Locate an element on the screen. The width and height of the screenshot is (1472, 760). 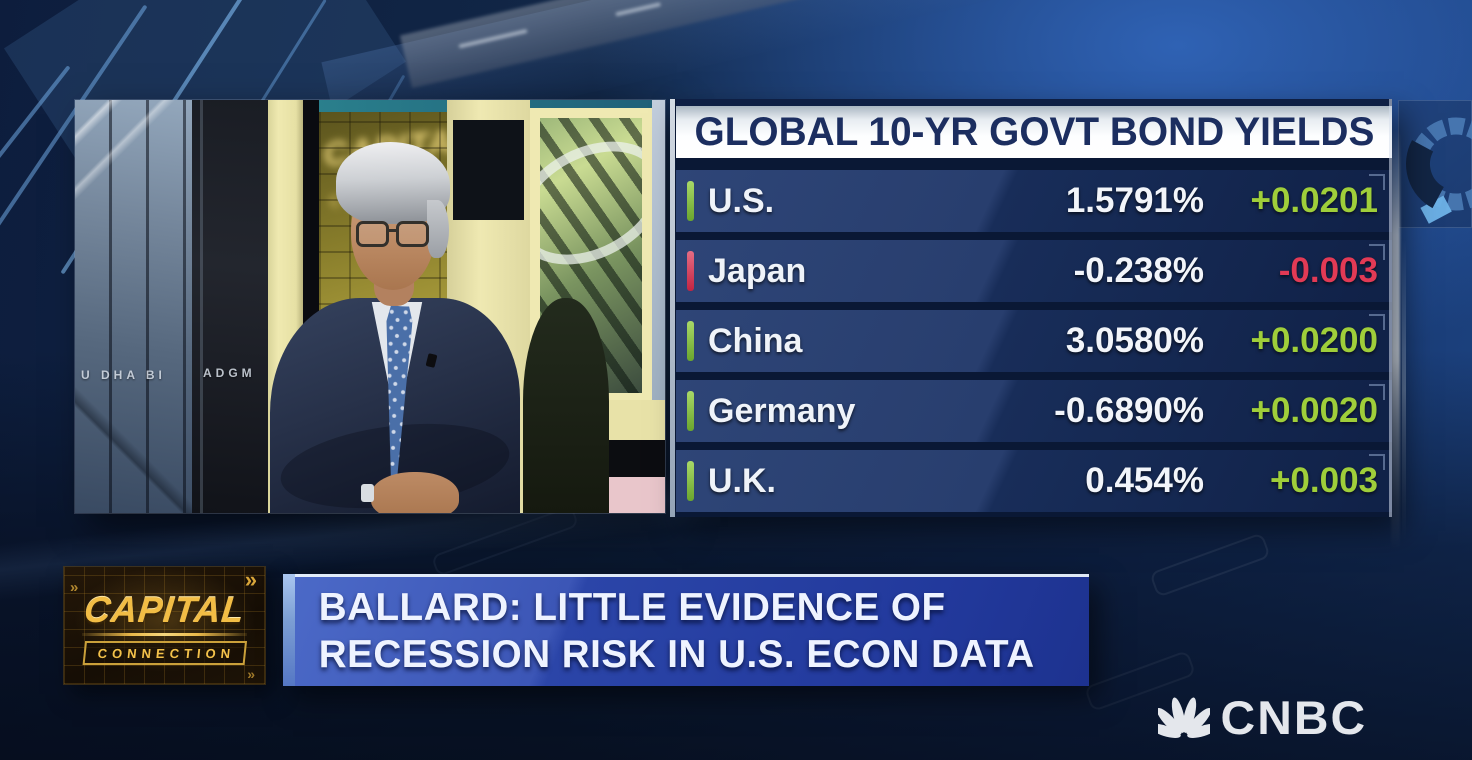
show-title: CAPITAL is located at coordinates (164, 609).